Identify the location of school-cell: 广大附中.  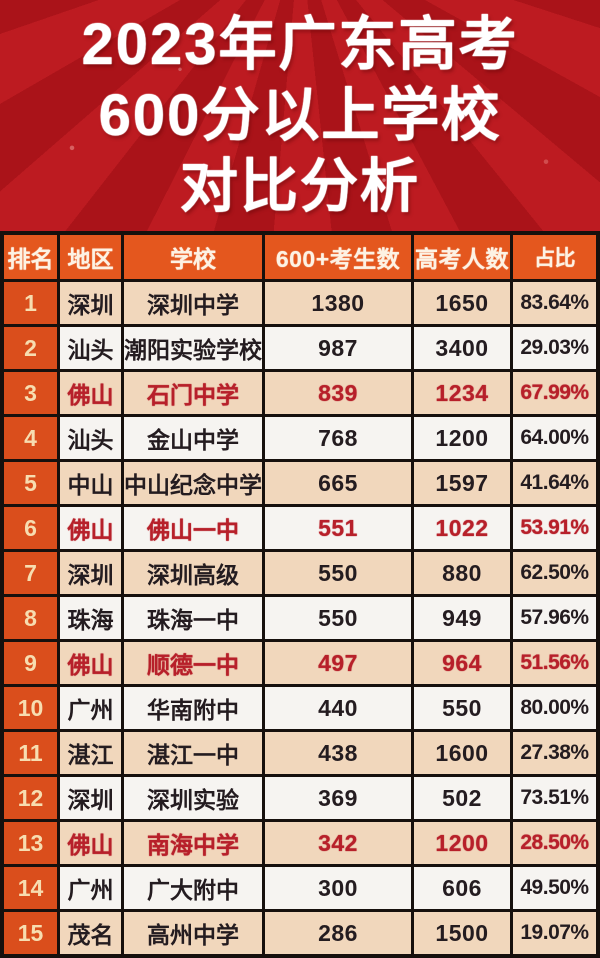
(193, 888).